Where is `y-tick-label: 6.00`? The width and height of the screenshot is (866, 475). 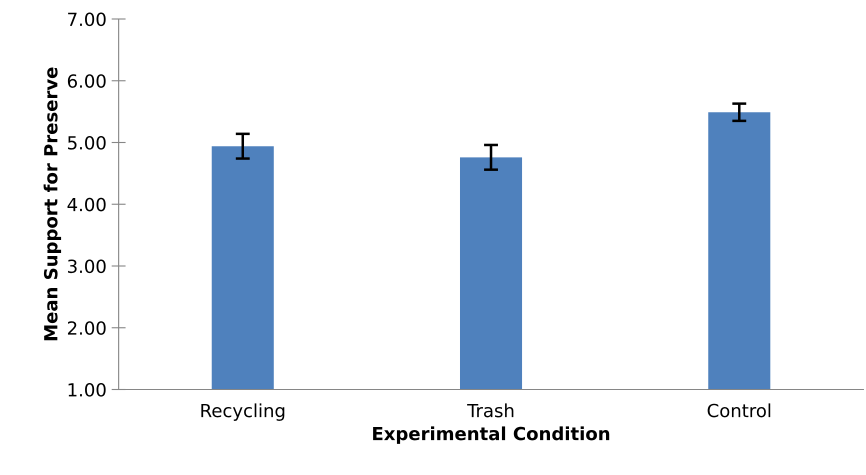 y-tick-label: 6.00 is located at coordinates (87, 81).